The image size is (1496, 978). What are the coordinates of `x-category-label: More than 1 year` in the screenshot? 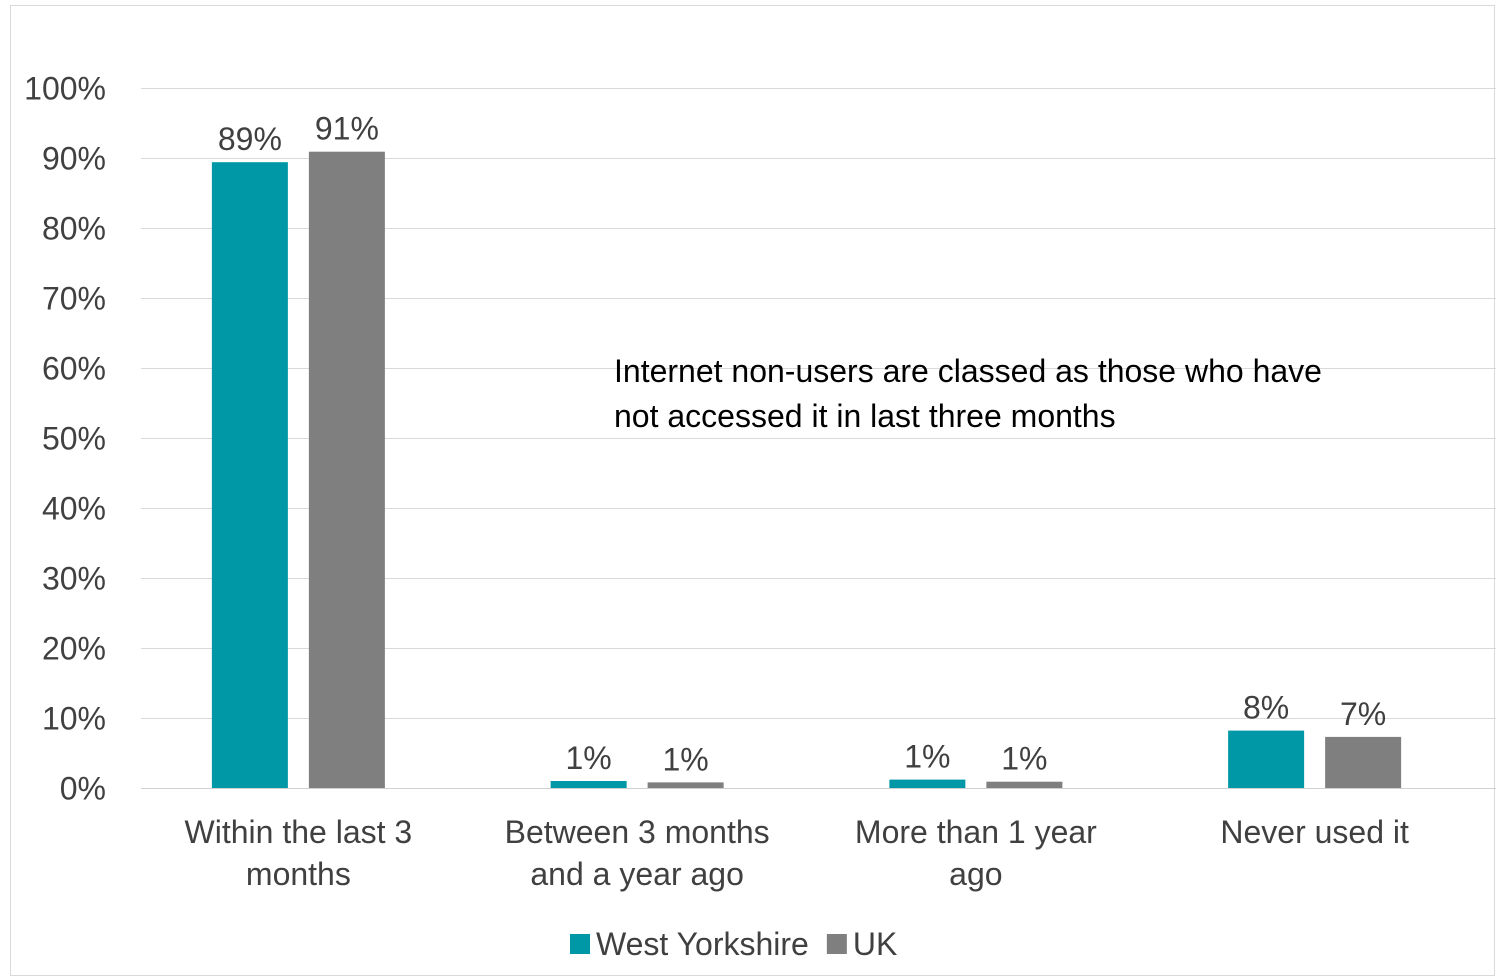 It's located at (976, 832).